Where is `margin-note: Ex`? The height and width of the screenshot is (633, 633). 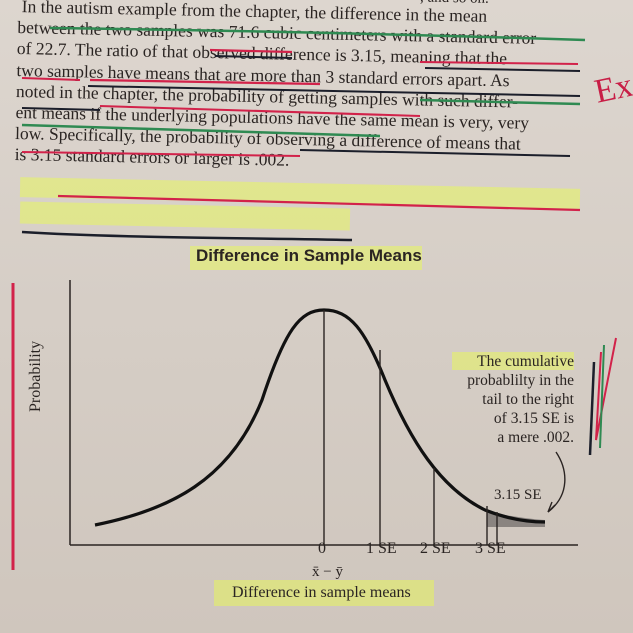
margin-note: Ex is located at coordinates (612, 89).